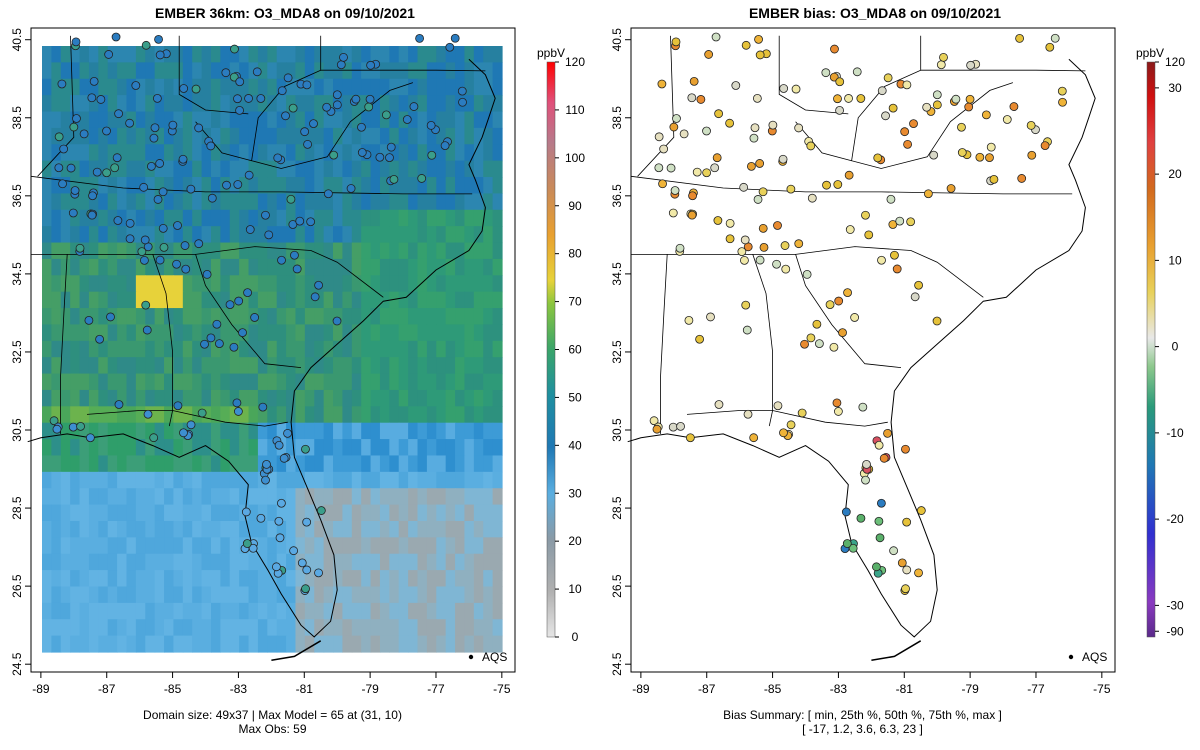 This screenshot has width=1200, height=750. What do you see at coordinates (707, 689) in the screenshot?
I see `x-tick-label: -87` at bounding box center [707, 689].